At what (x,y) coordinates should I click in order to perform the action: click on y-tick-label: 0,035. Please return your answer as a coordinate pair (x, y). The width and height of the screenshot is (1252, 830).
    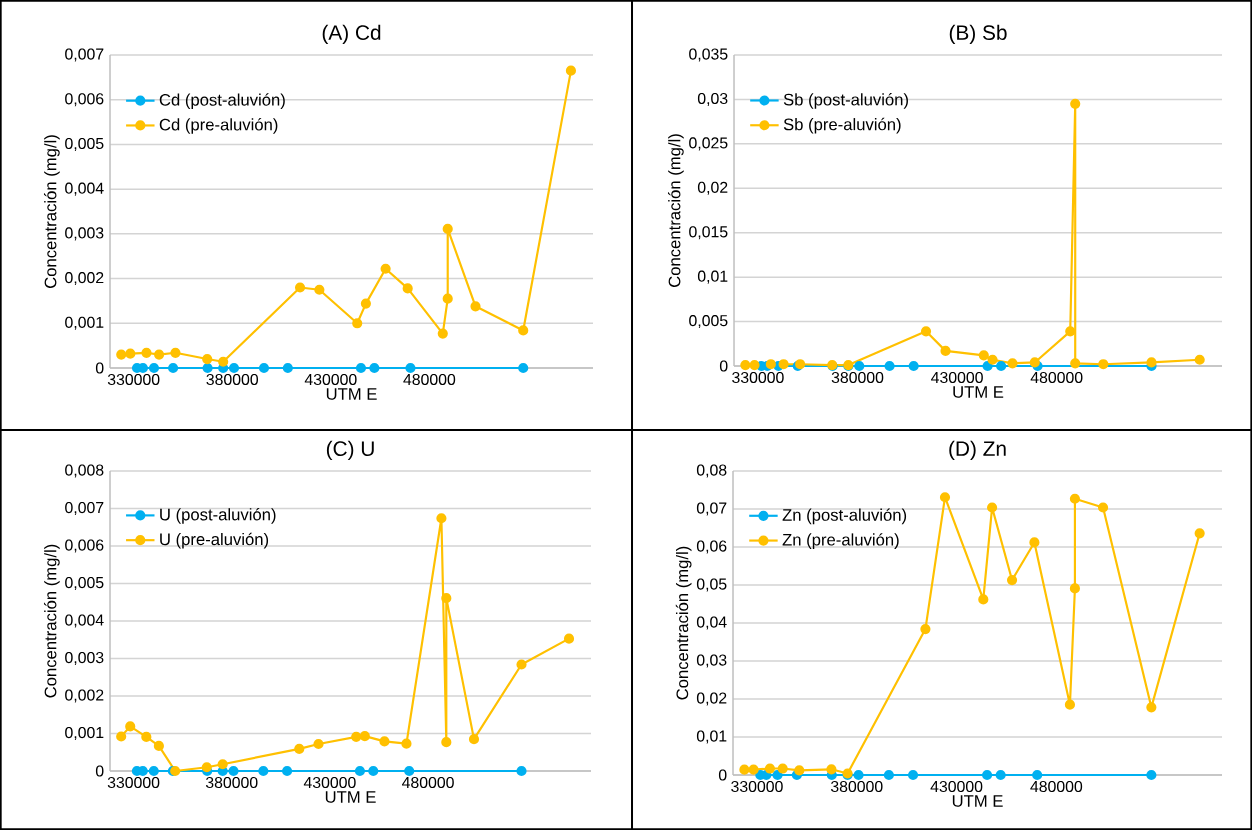
    Looking at the image, I should click on (708, 55).